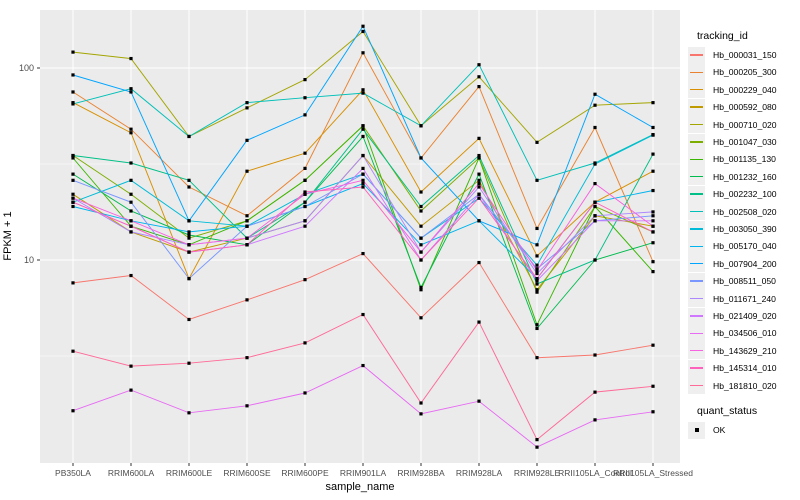 This screenshot has width=800, height=500. Describe the element at coordinates (745, 107) in the screenshot. I see `legend-item-label: Hb_000592_080` at that location.